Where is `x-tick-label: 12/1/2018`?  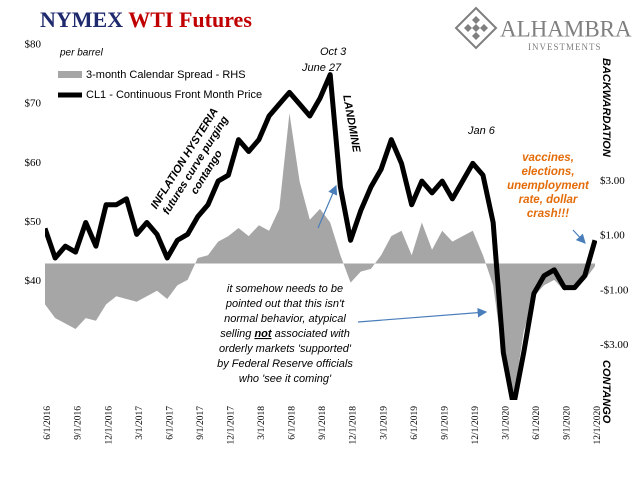 x-tick-label: 12/1/2018 is located at coordinates (354, 425).